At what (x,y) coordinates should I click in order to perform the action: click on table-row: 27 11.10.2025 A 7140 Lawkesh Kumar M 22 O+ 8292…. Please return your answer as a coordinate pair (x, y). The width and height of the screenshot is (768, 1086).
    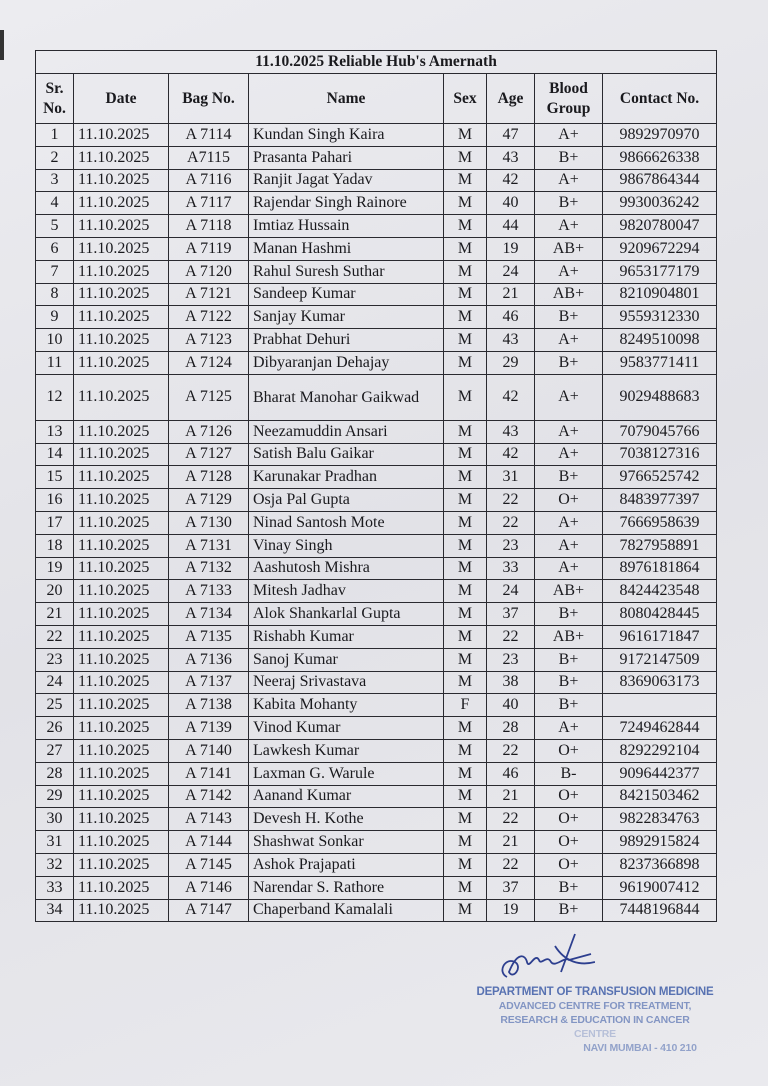
    Looking at the image, I should click on (376, 750).